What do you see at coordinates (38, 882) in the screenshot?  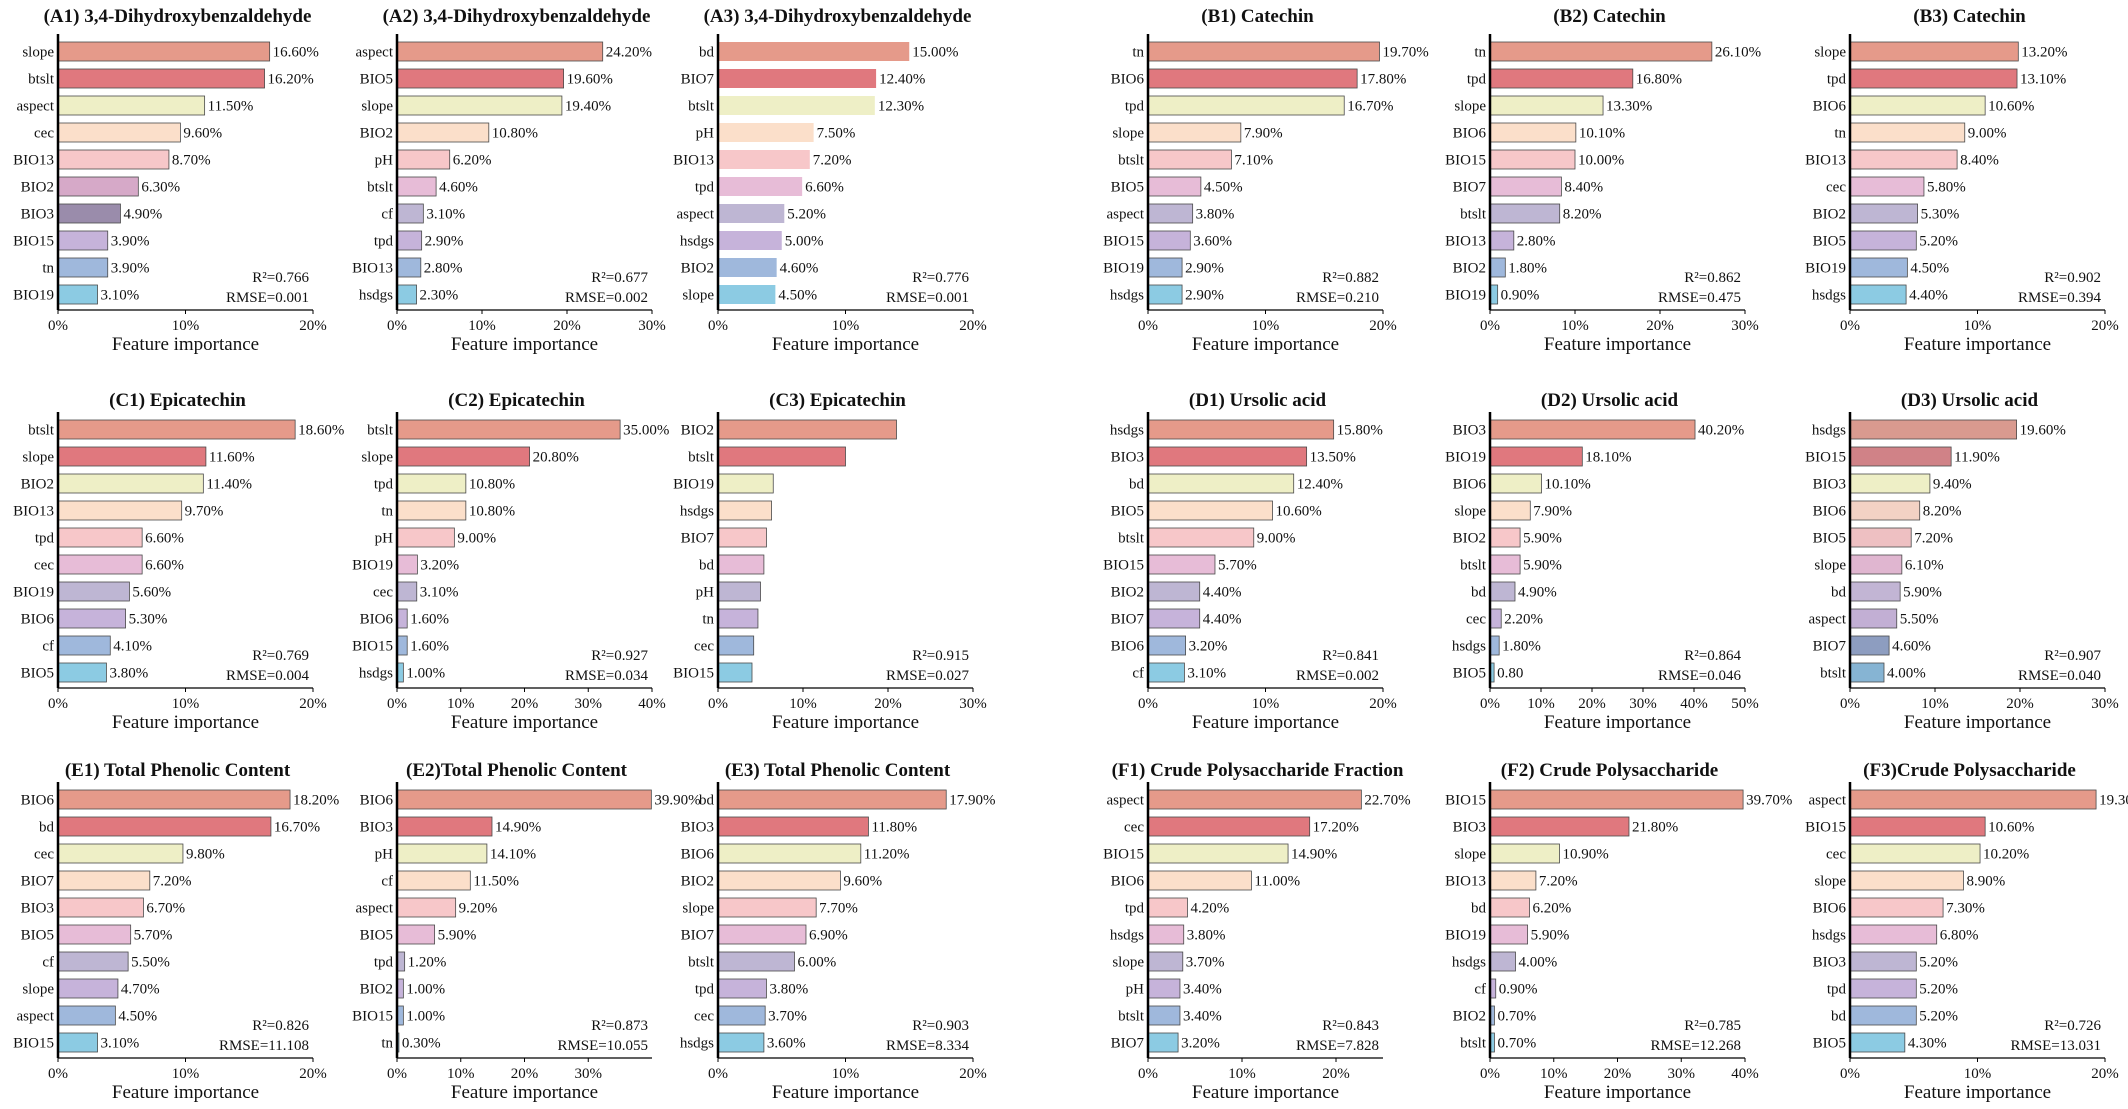 I see `category-label: BIO7` at bounding box center [38, 882].